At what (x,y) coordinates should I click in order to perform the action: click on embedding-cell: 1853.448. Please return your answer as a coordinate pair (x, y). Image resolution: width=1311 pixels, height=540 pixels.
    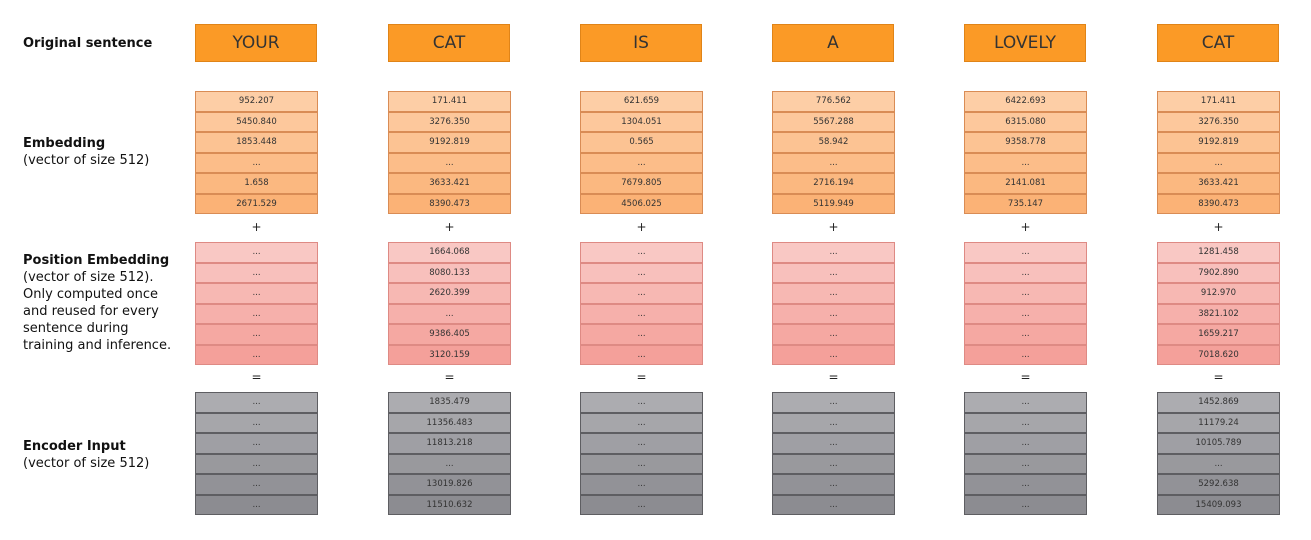
    Looking at the image, I should click on (256, 142).